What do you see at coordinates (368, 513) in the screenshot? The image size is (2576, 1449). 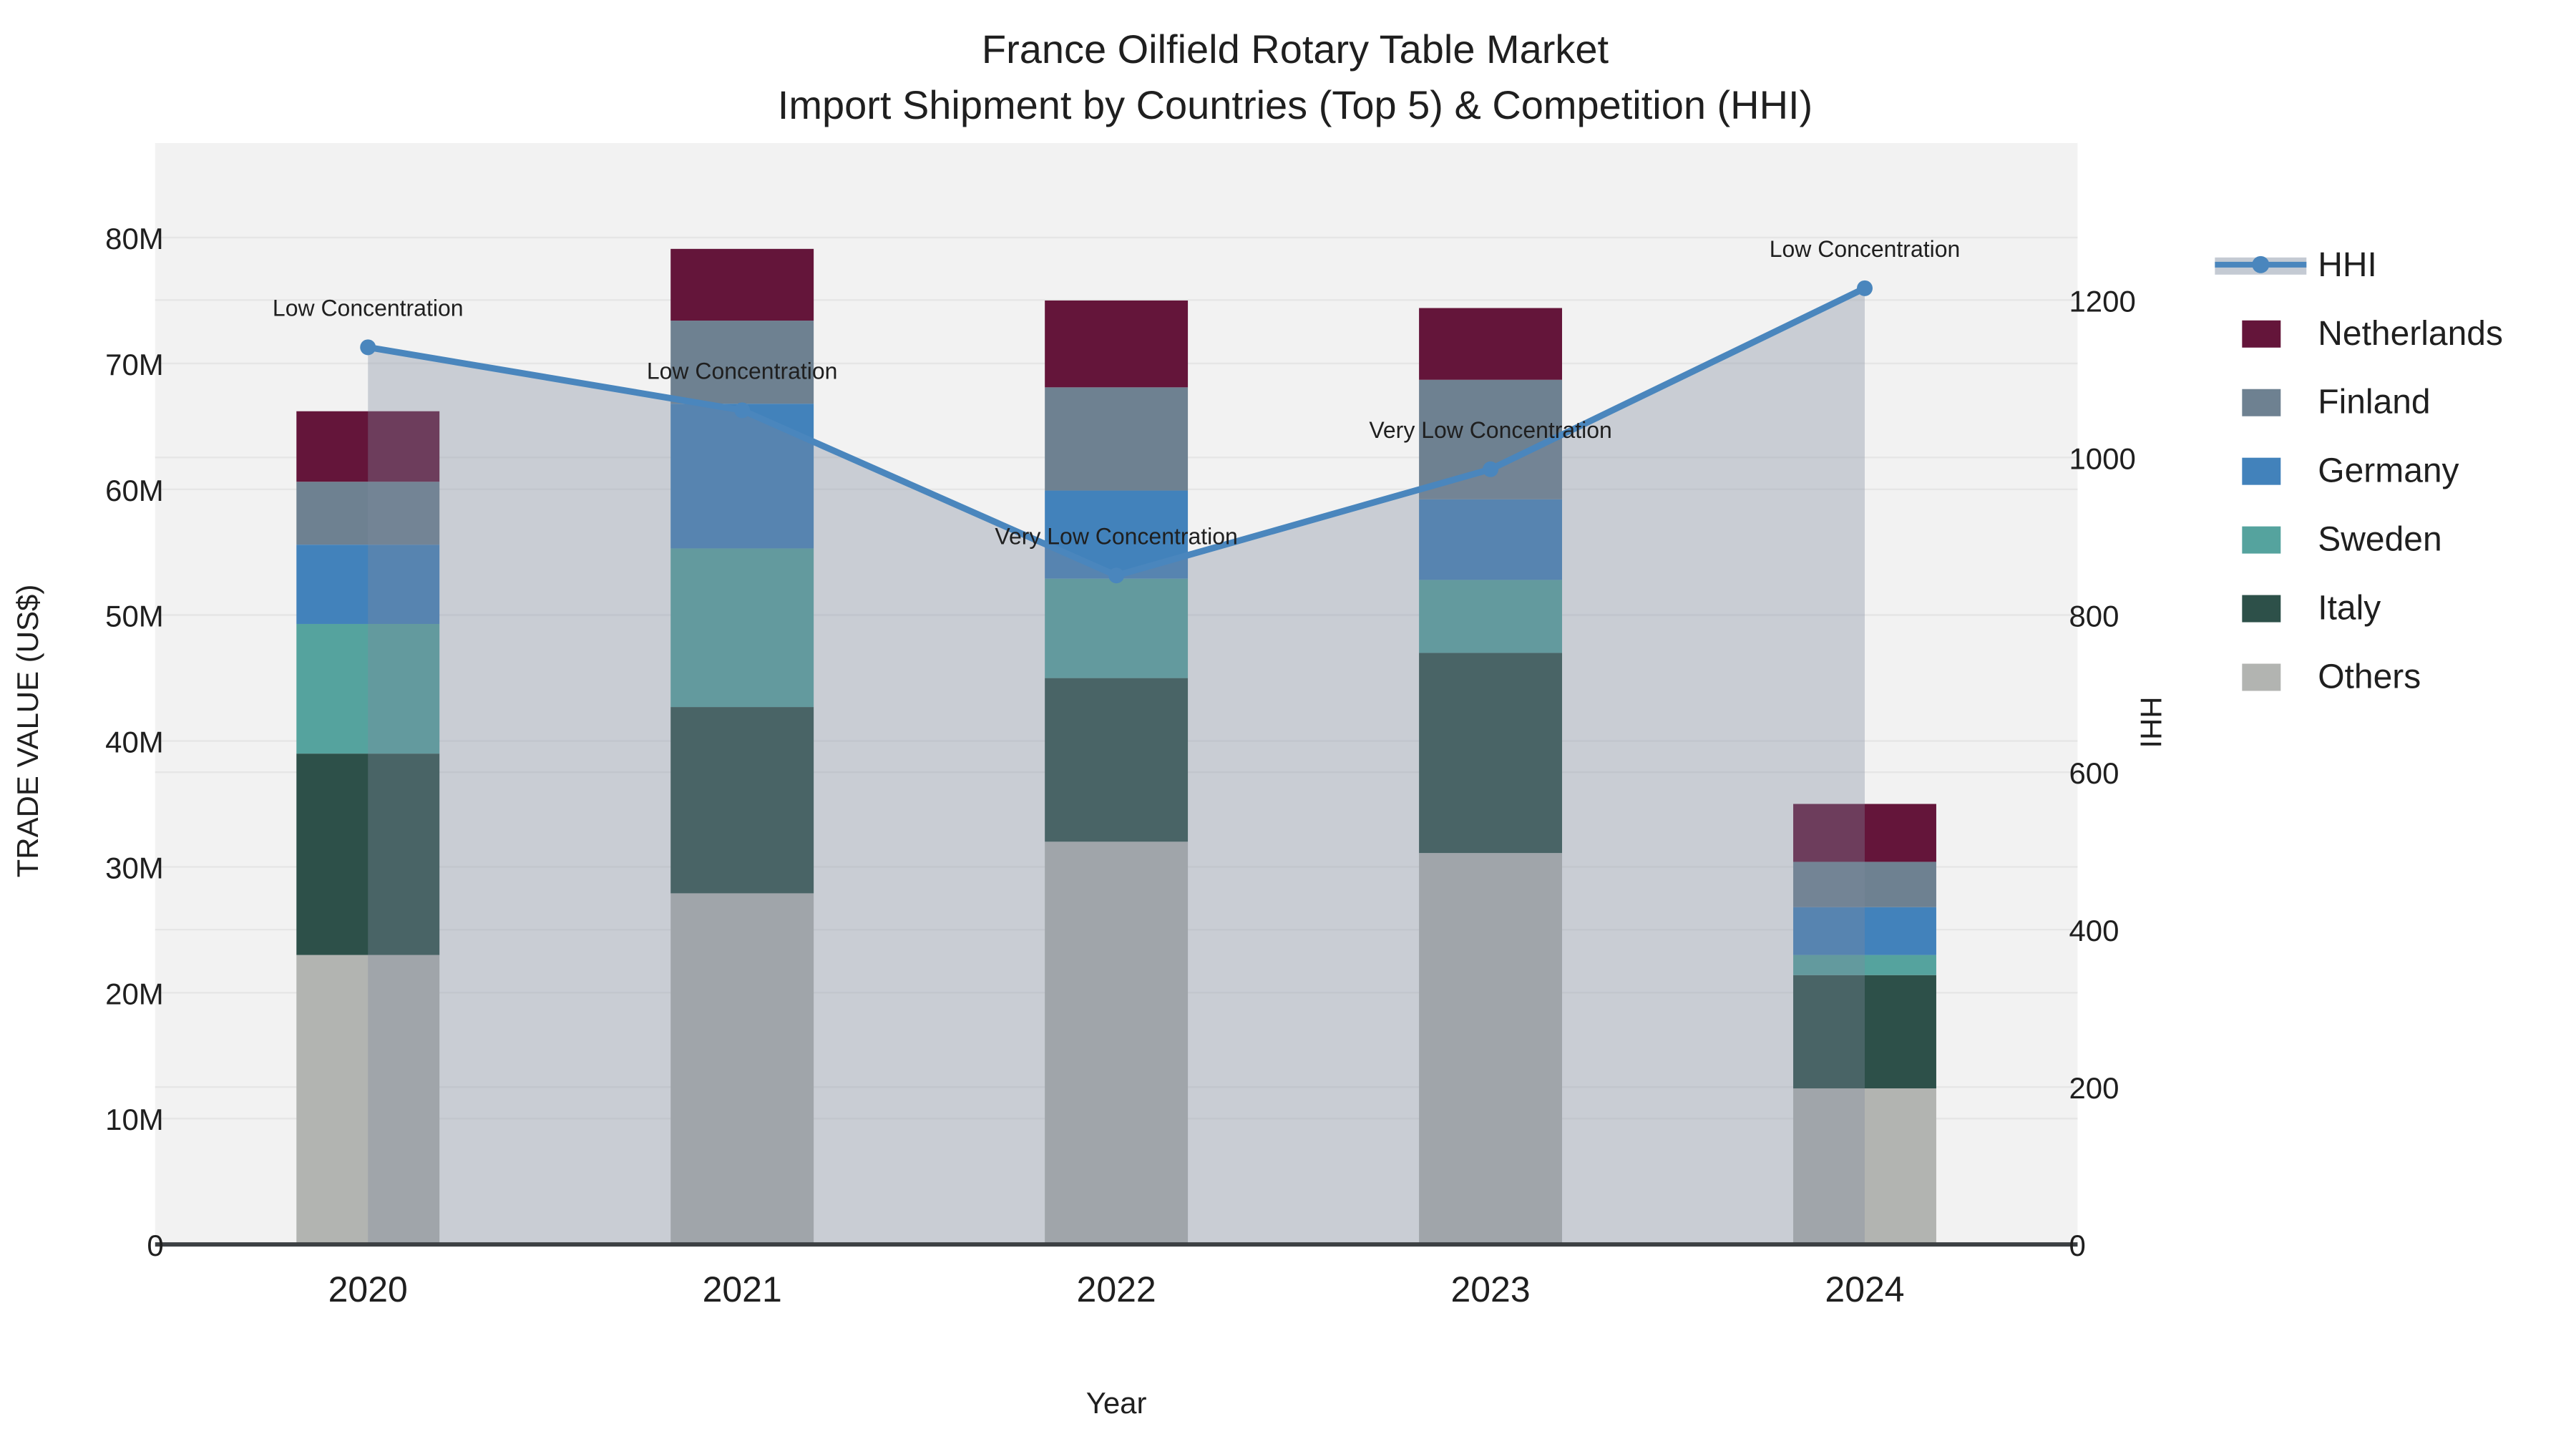 I see `bar-segment-finland-2020` at bounding box center [368, 513].